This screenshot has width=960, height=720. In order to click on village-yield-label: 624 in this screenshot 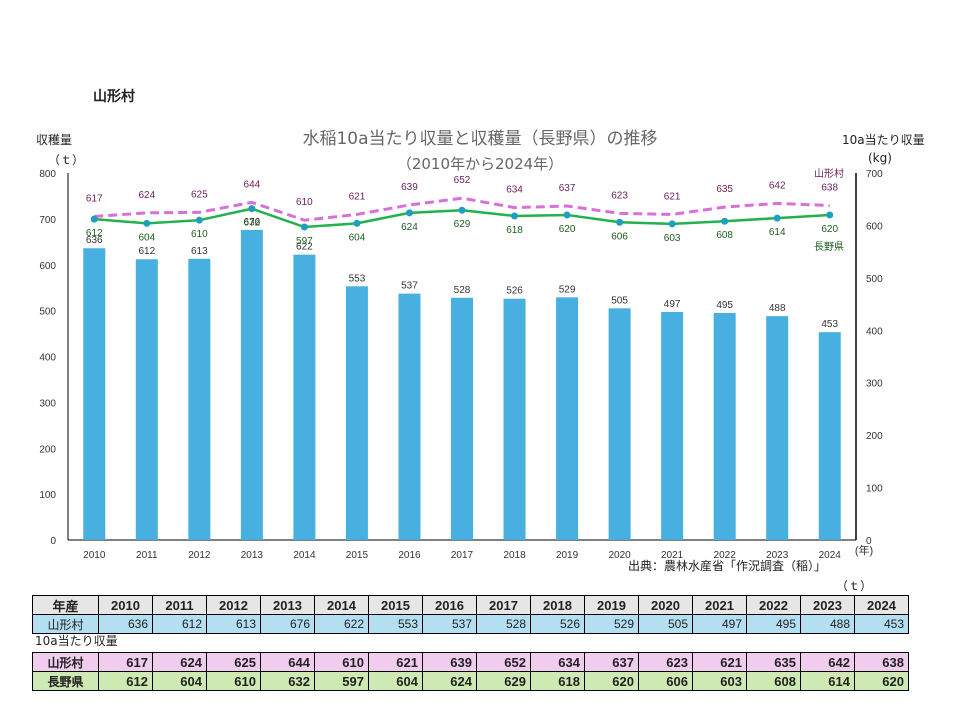, I will do `click(146, 195)`.